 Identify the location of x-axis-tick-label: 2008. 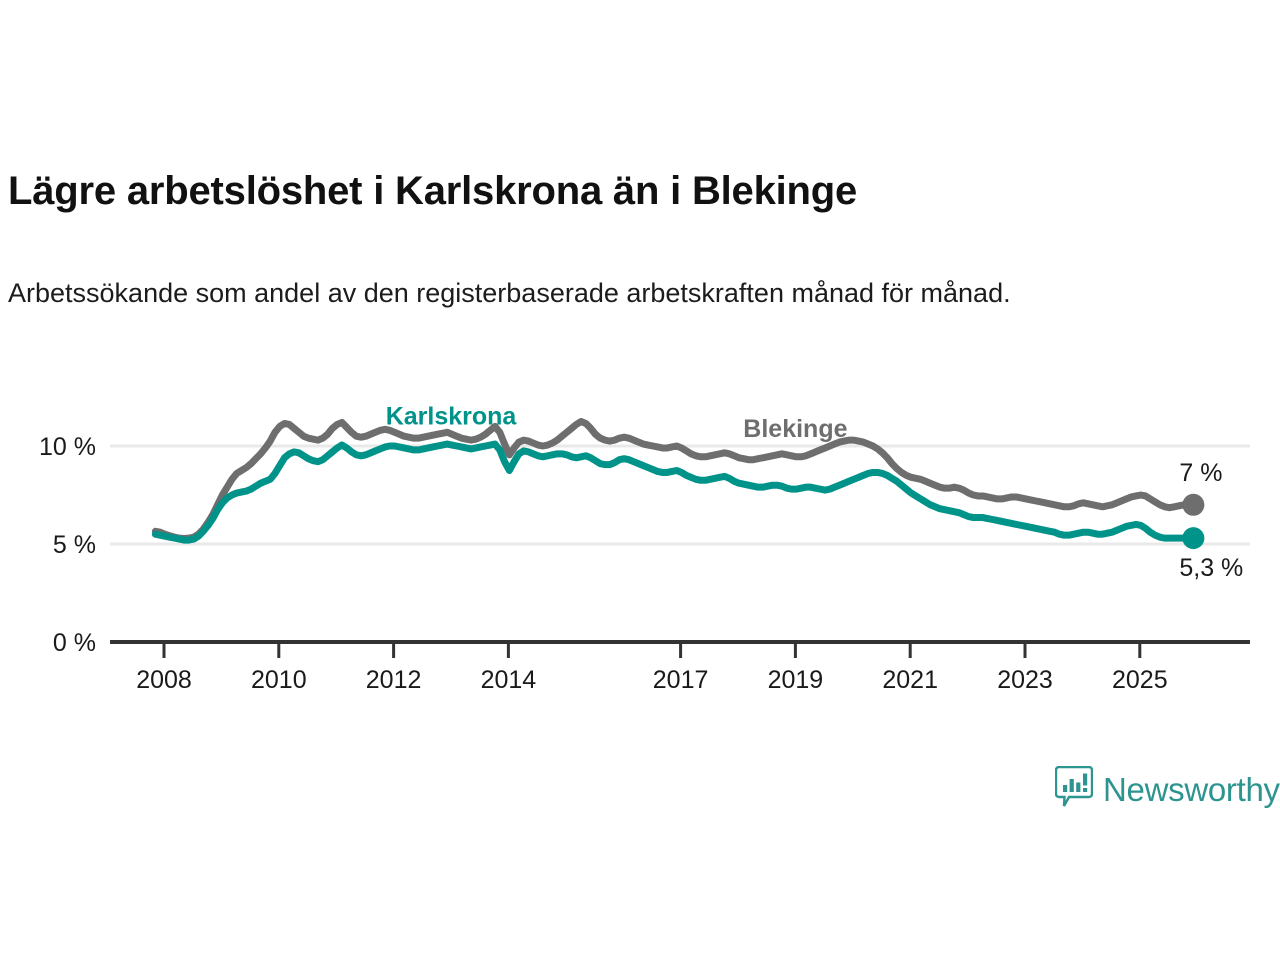
(164, 680).